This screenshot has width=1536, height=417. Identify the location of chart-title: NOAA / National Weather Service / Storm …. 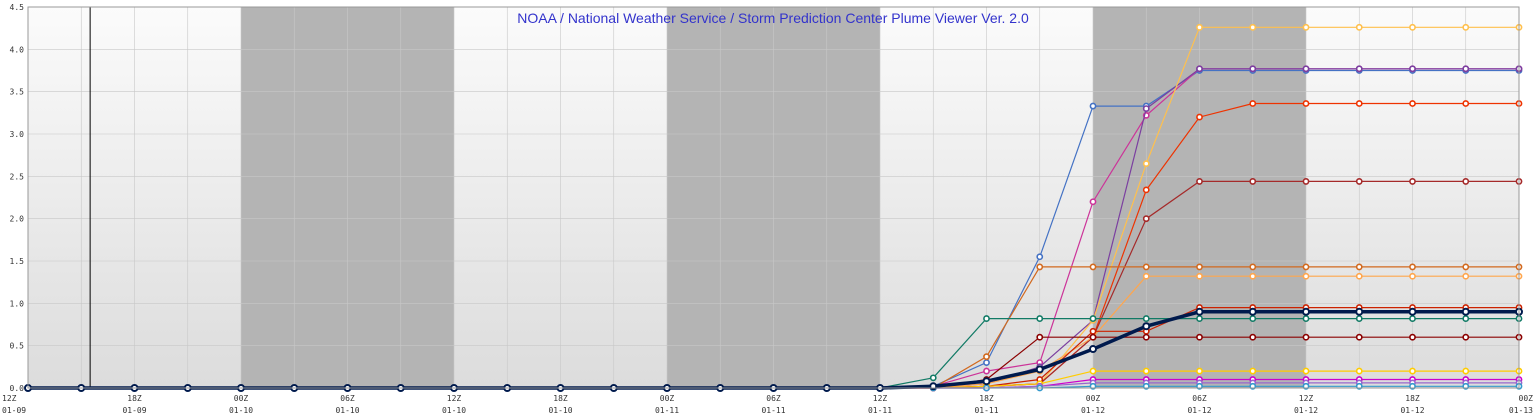
(773, 18).